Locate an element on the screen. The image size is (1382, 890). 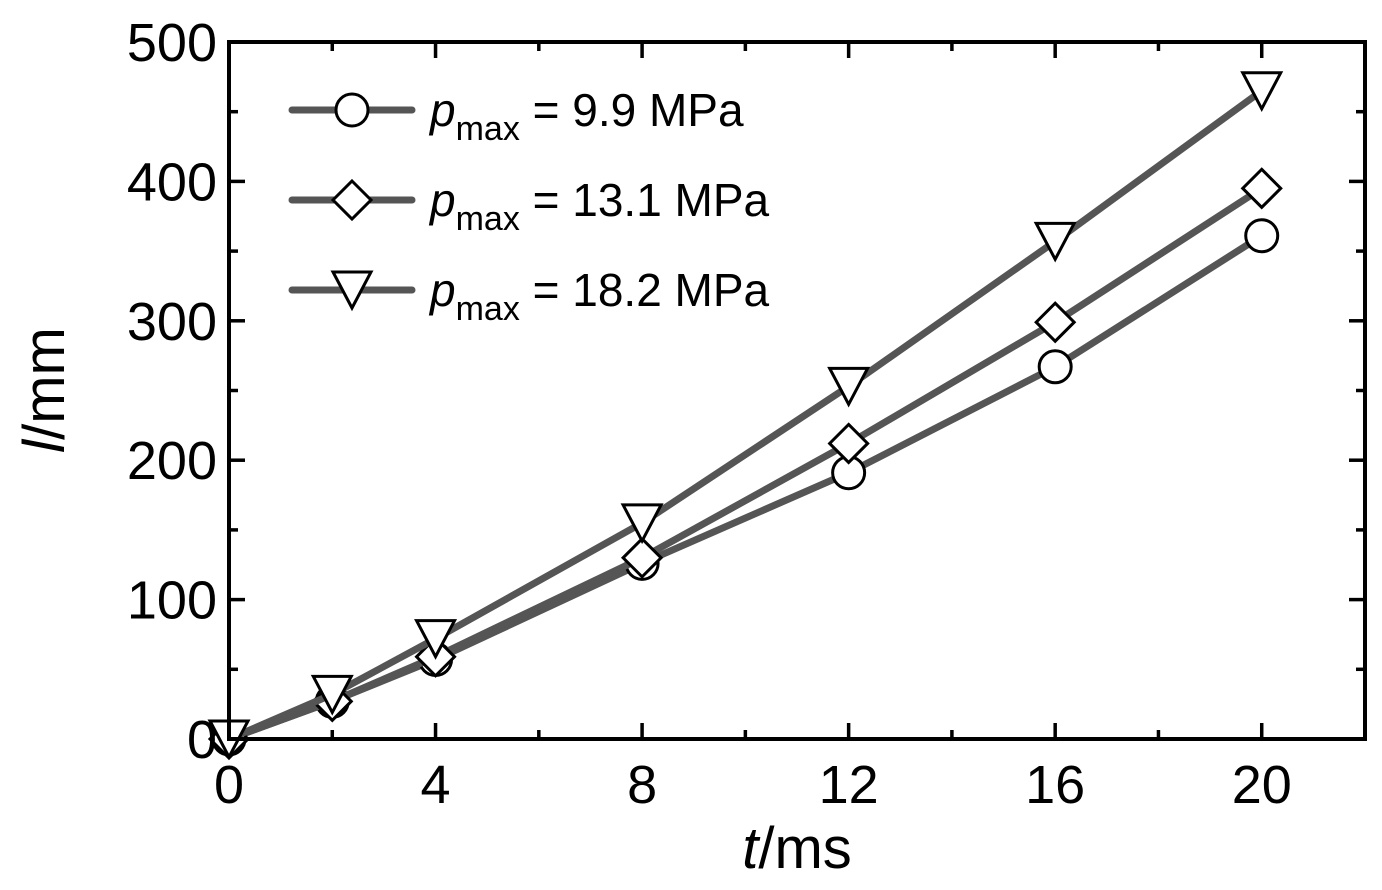
legend-label: pmax = 18.2 MPa is located at coordinates (599, 296).